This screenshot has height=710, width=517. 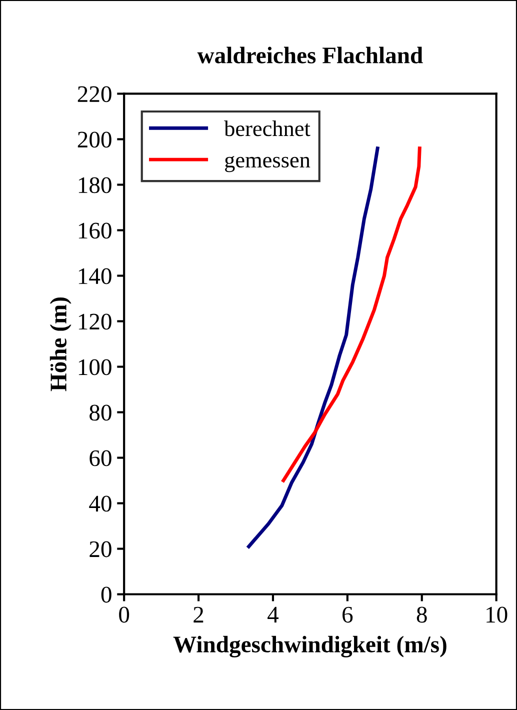 I want to click on x-axis-title: Windgeschwindigkeit (m/s), so click(x=309, y=647).